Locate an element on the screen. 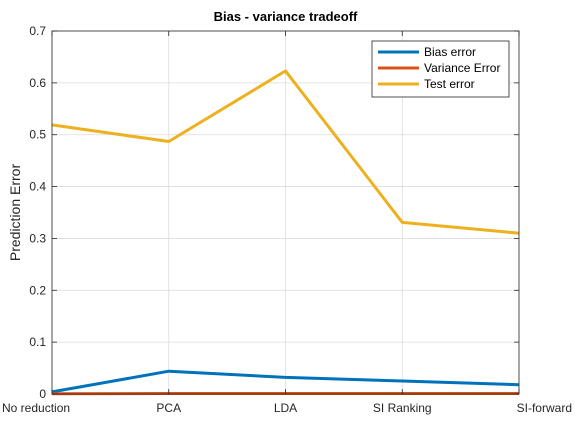  legend-label-bias-error: Bias error is located at coordinates (450, 52).